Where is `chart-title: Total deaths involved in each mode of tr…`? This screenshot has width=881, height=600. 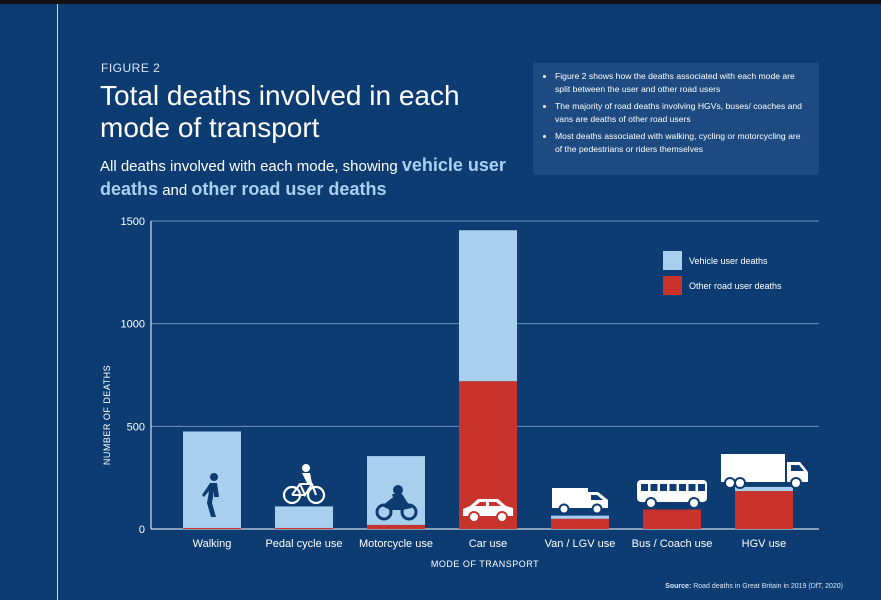
chart-title: Total deaths involved in each mode of tr… is located at coordinates (280, 111).